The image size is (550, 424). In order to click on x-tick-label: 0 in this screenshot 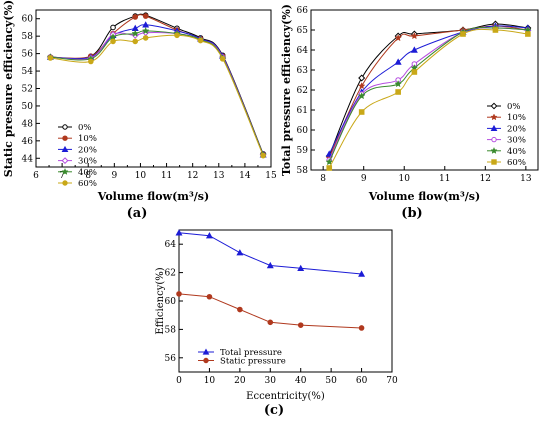, I will do `click(179, 381)`.